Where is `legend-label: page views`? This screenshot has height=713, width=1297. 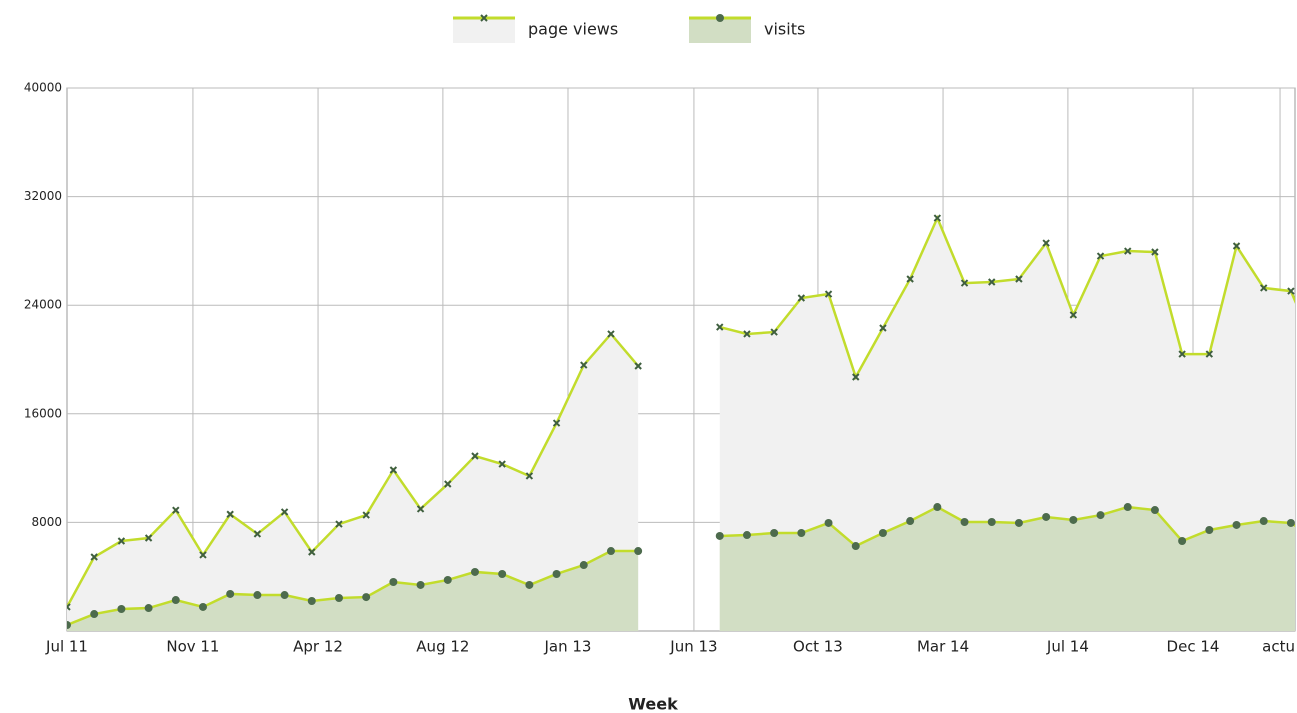 legend-label: page views is located at coordinates (573, 29).